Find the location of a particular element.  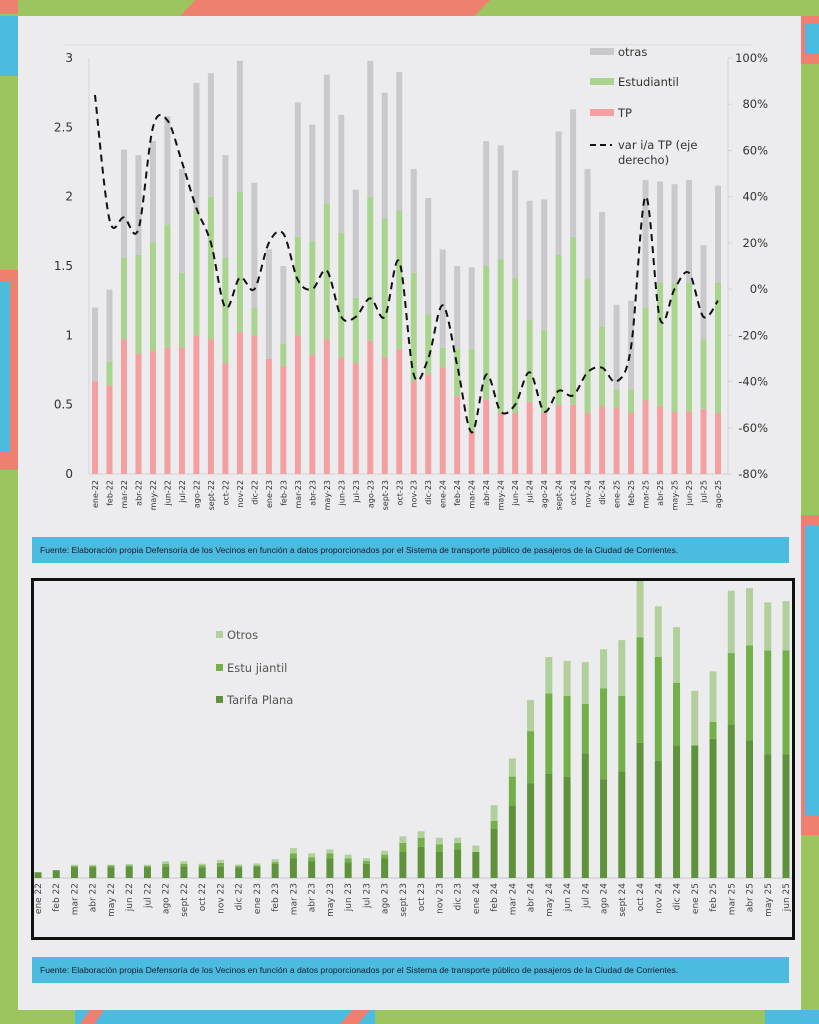

x-tick-label: mar 22 is located at coordinates (75, 899).